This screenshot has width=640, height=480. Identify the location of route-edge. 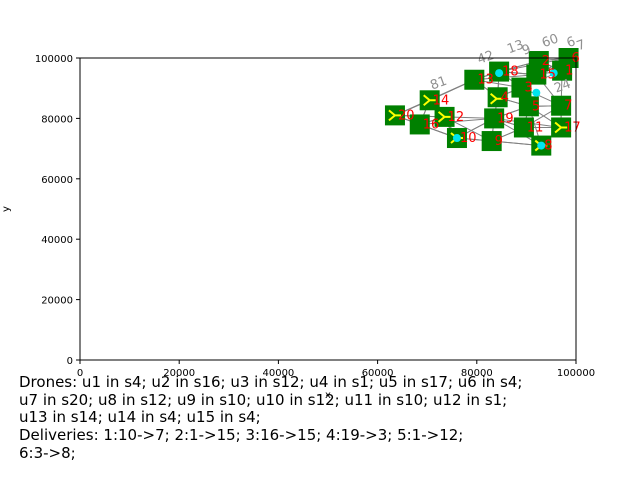
(457, 121).